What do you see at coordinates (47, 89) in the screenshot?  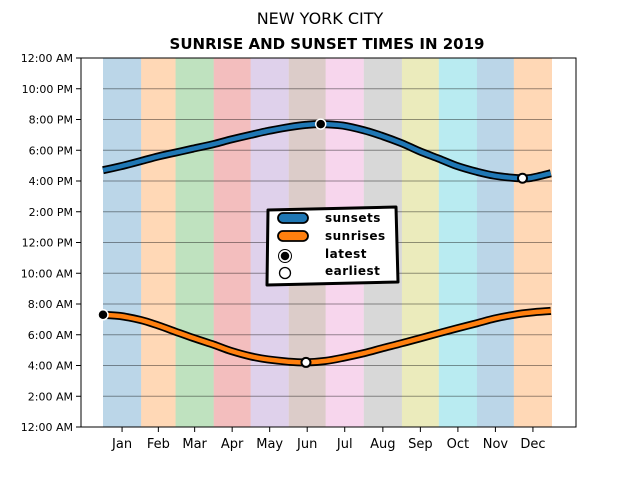 I see `y-tick-label: 10:00 PM` at bounding box center [47, 89].